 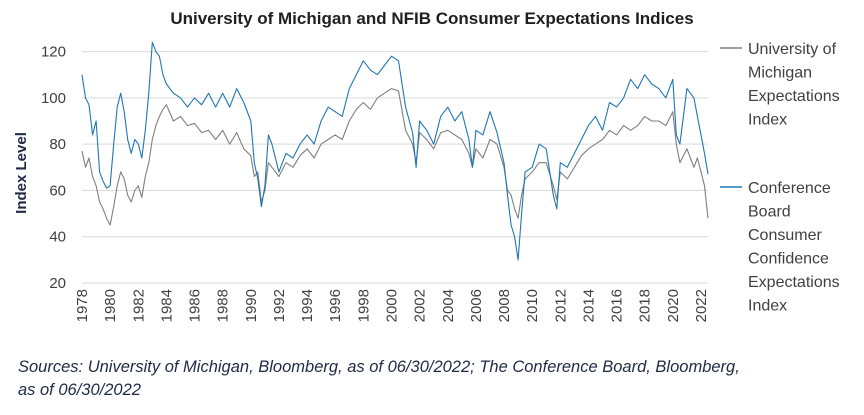 I want to click on y-tick-label: 80, so click(x=57, y=144).